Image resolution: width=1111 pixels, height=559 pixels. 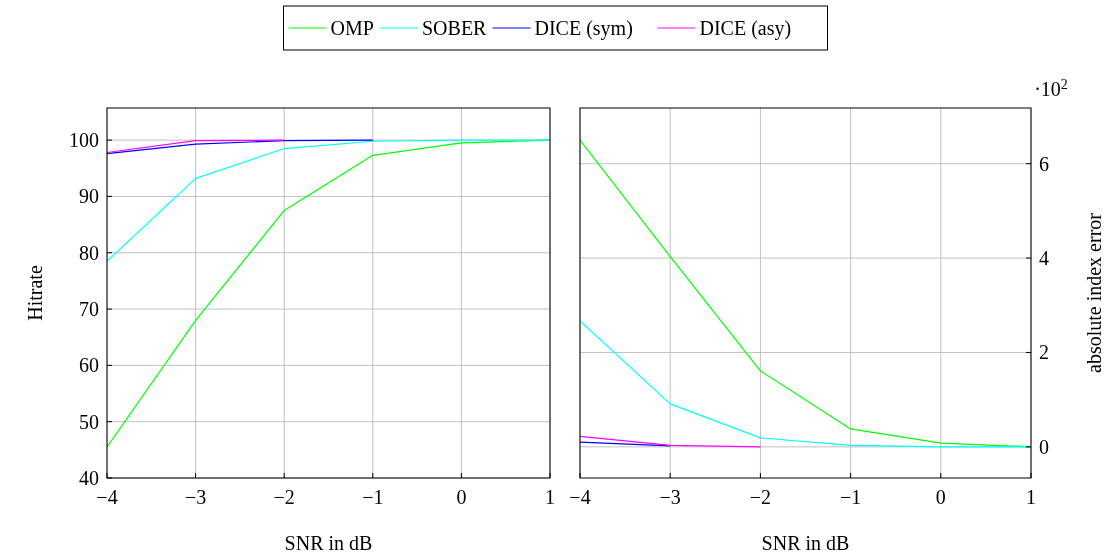 What do you see at coordinates (1044, 258) in the screenshot?
I see `y2-tick-label: 4` at bounding box center [1044, 258].